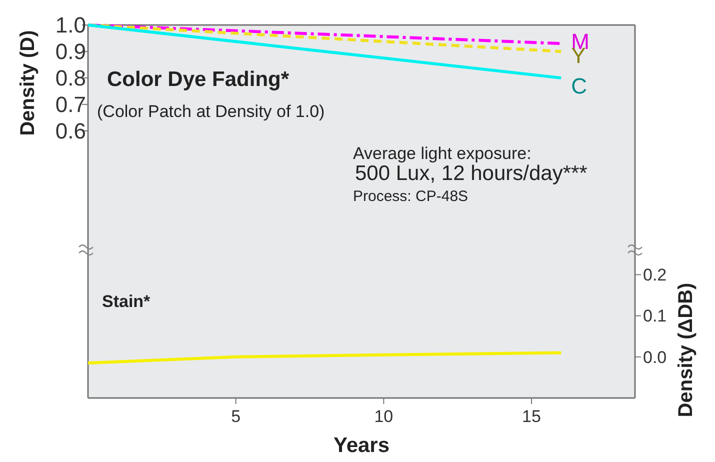 This screenshot has height=462, width=715. Describe the element at coordinates (126, 301) in the screenshot. I see `annotation: Stain*` at that location.